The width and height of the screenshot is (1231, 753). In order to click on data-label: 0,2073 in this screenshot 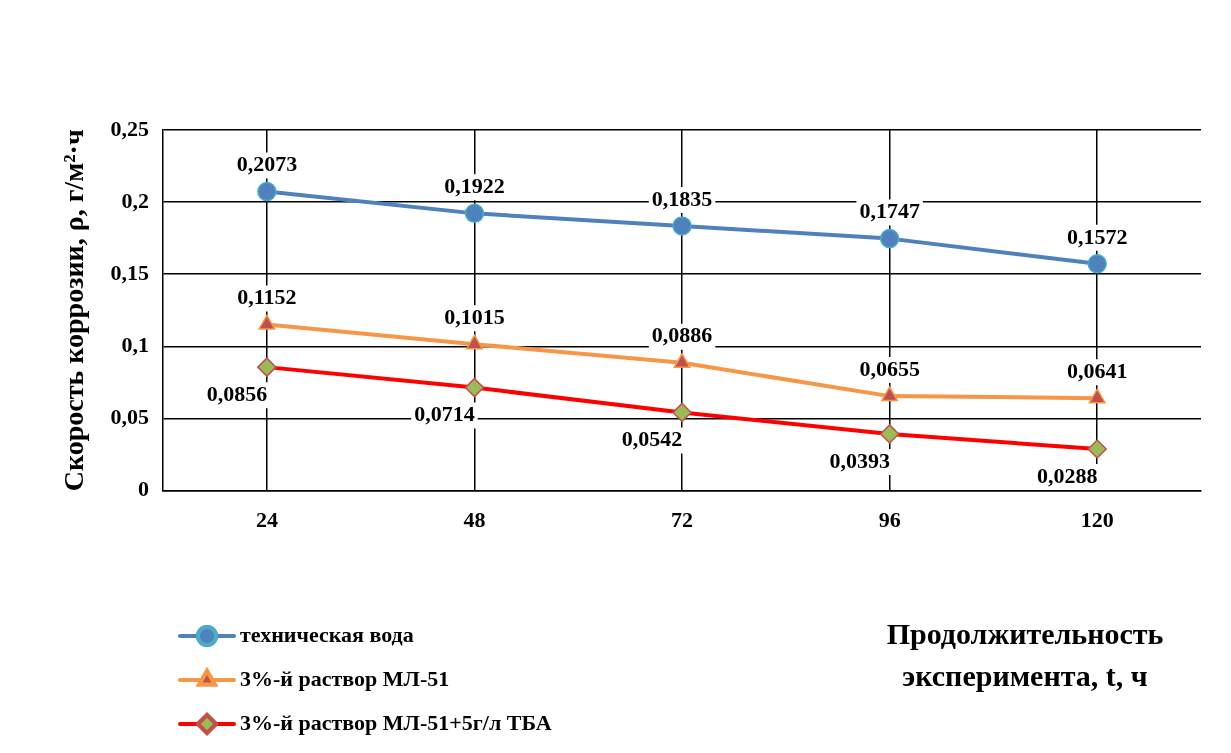, I will do `click(267, 164)`.